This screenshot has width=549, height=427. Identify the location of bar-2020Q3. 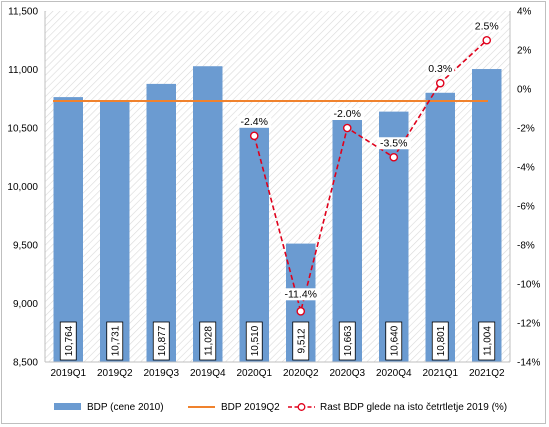
(347, 235).